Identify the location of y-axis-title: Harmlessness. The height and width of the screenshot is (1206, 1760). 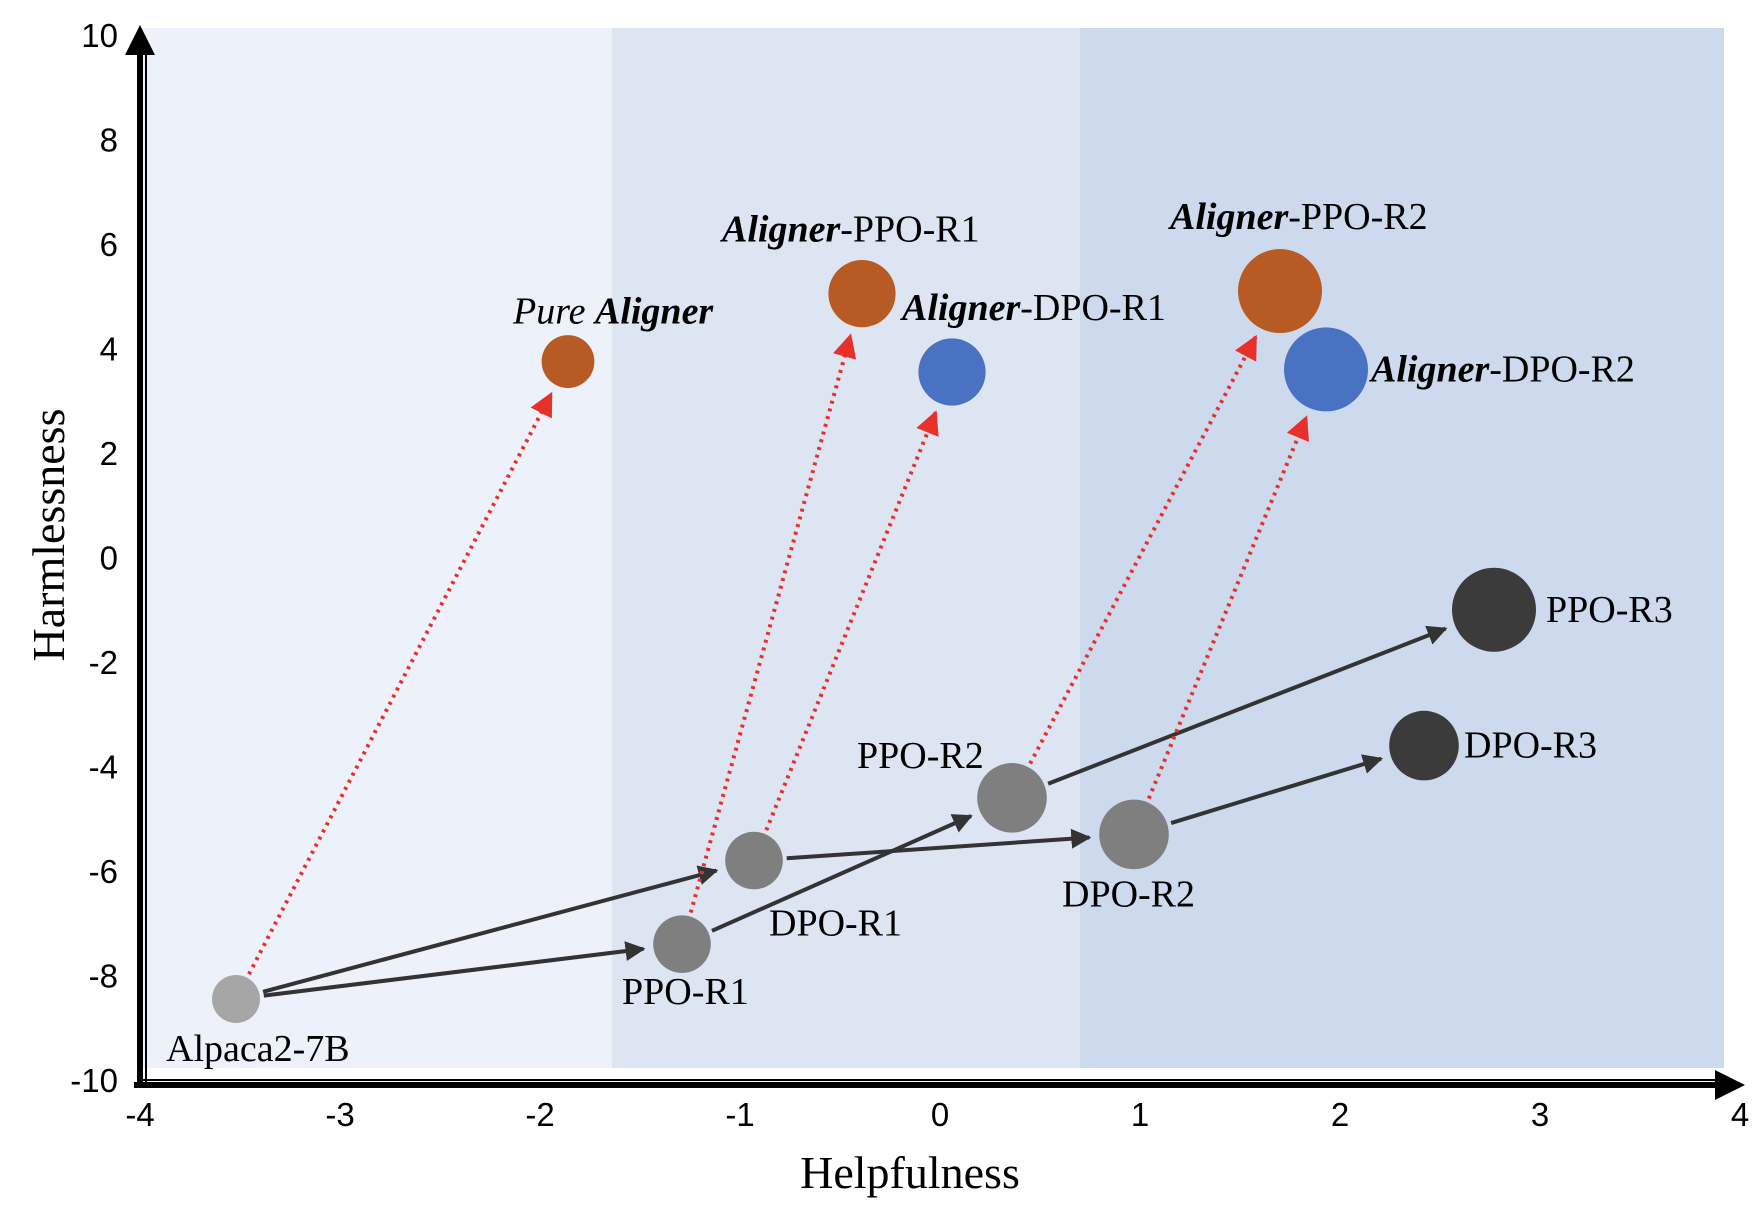
(48, 535).